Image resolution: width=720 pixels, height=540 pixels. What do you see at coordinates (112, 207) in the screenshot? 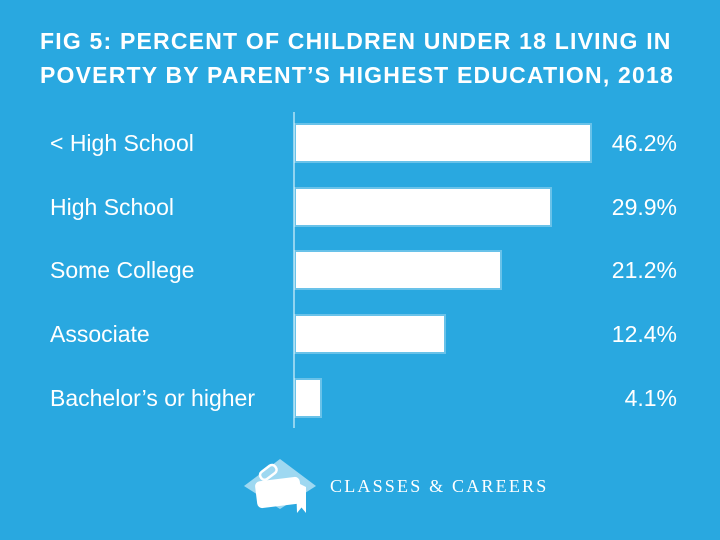
I see `category-label: High School` at bounding box center [112, 207].